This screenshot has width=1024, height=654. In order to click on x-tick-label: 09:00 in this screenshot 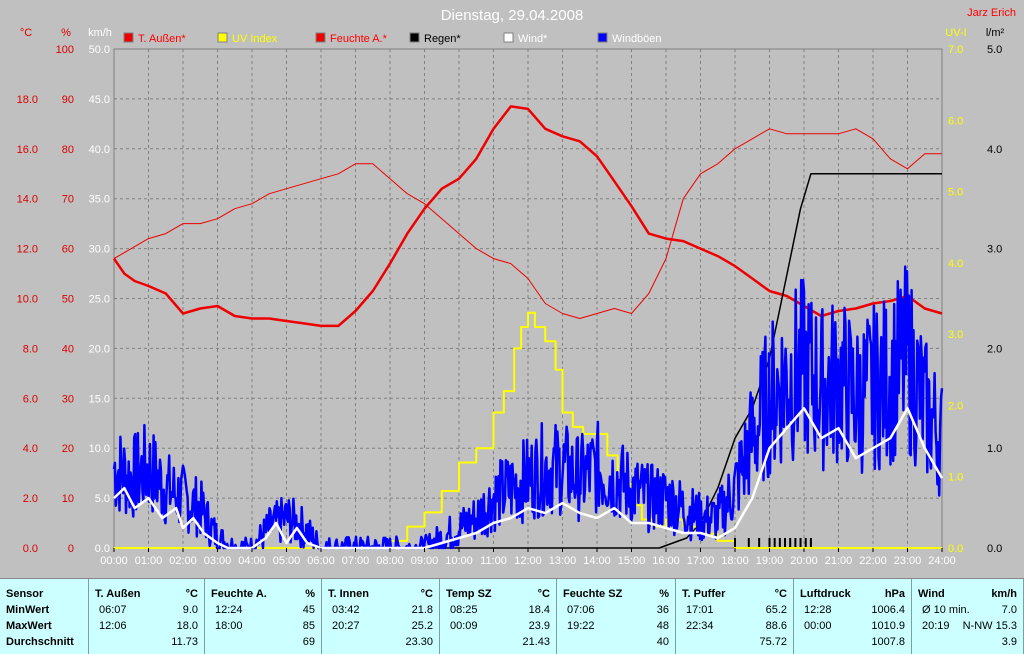, I will do `click(425, 561)`.